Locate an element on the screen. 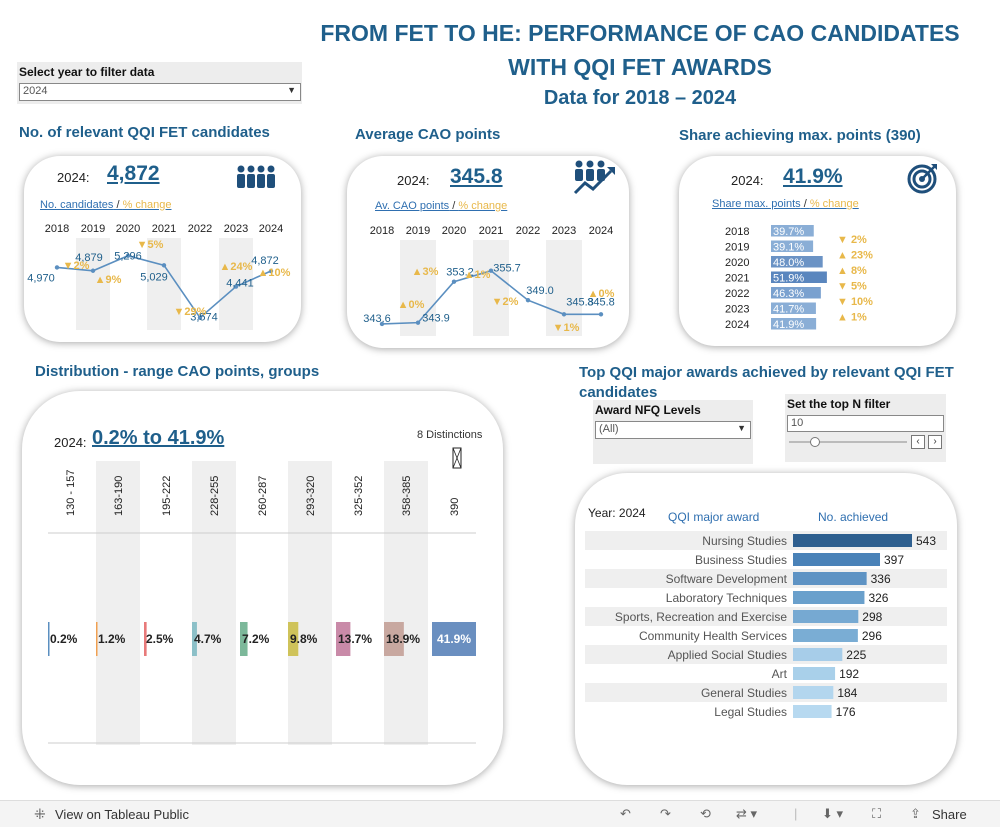 The image size is (1000, 827). card3-year: 2024: is located at coordinates (747, 180).